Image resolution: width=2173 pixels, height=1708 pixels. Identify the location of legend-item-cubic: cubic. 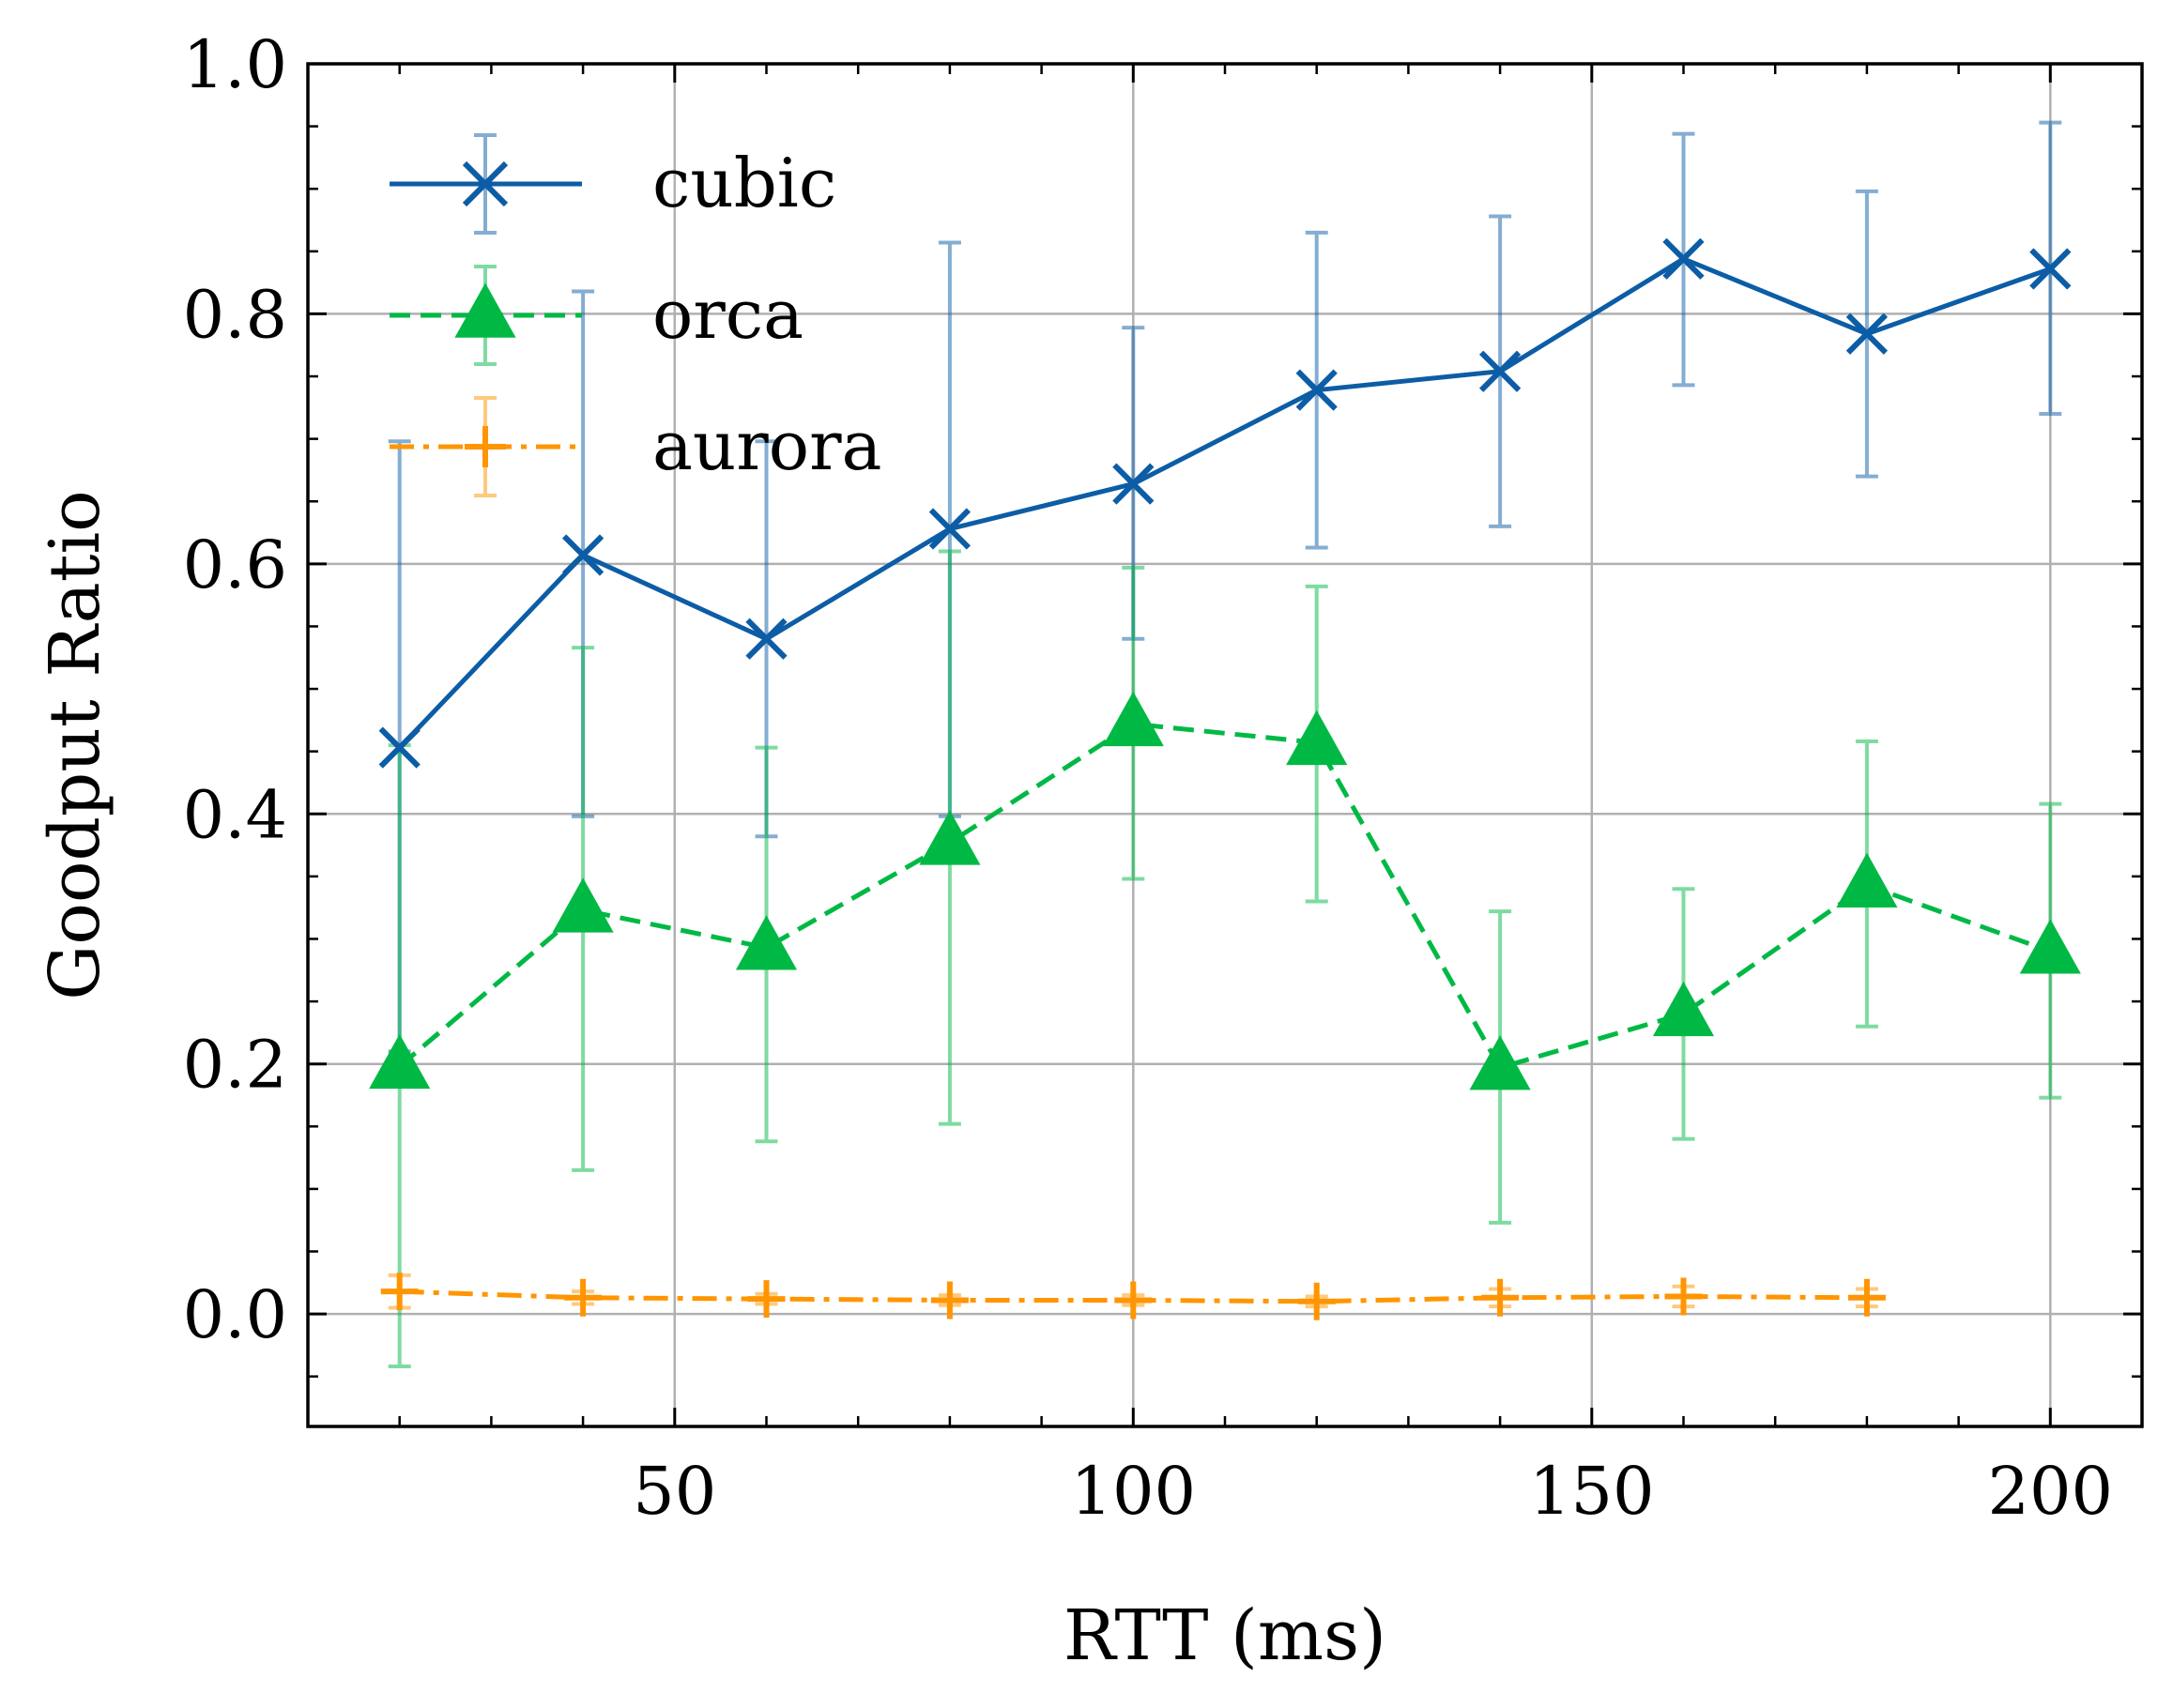
(613, 184).